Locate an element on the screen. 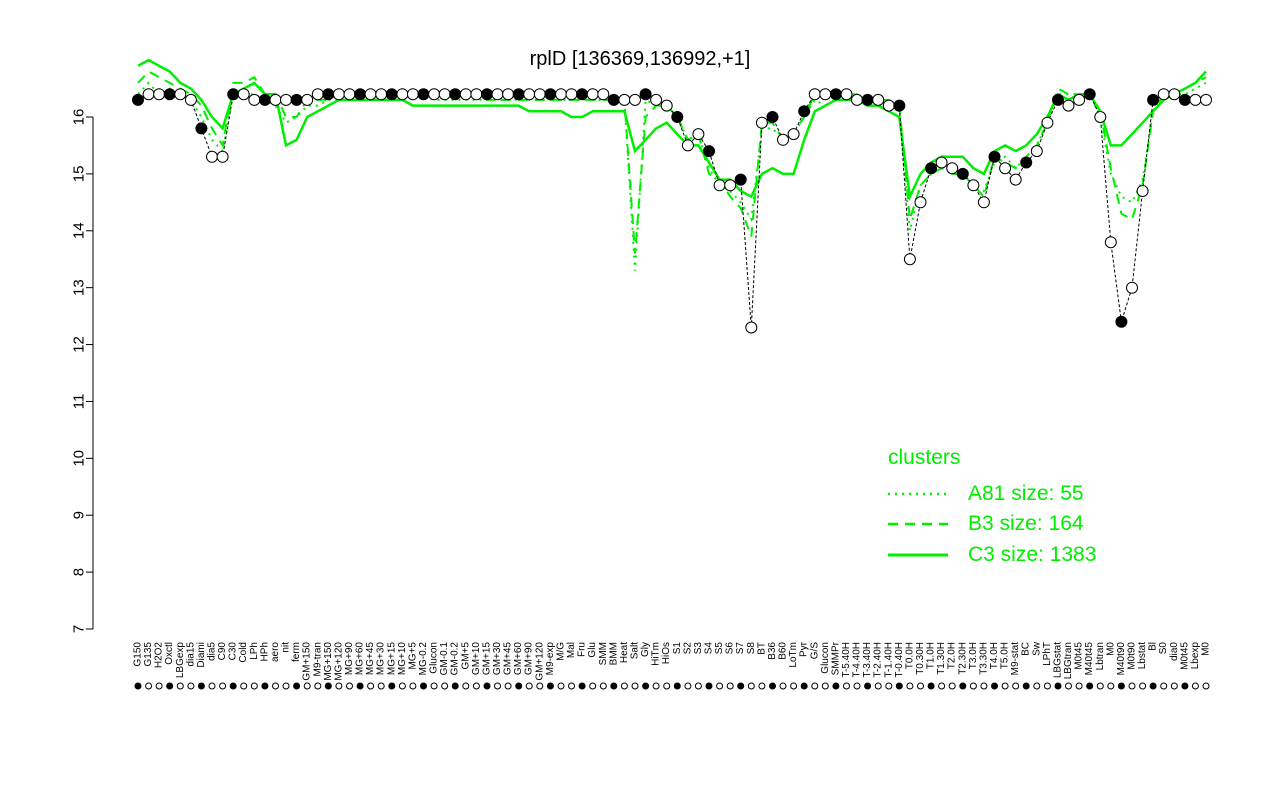 This screenshot has width=1280, height=800. x-label: HiTm is located at coordinates (656, 654).